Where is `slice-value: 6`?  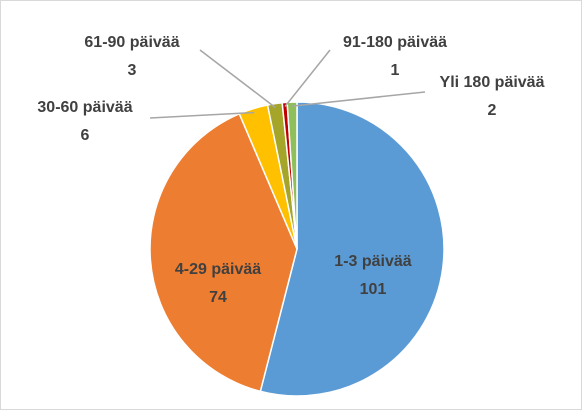 slice-value: 6 is located at coordinates (85, 135).